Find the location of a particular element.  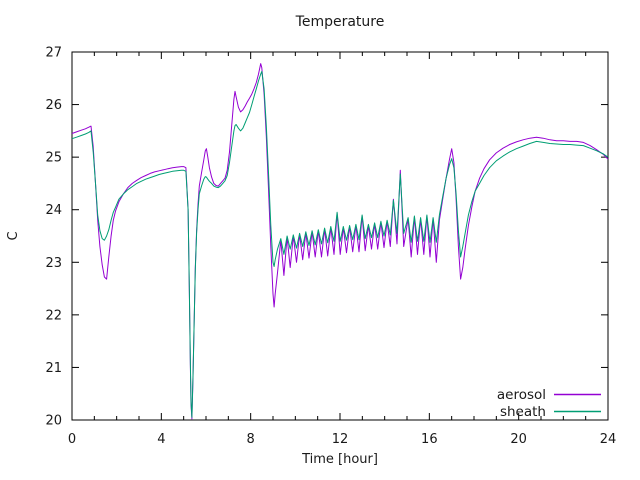

y-tick-label: 21 is located at coordinates (53, 368).